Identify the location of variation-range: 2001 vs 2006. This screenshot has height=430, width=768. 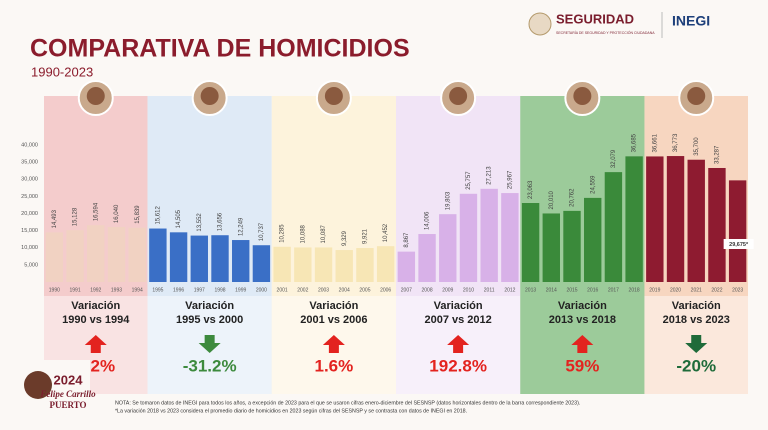
(333, 320).